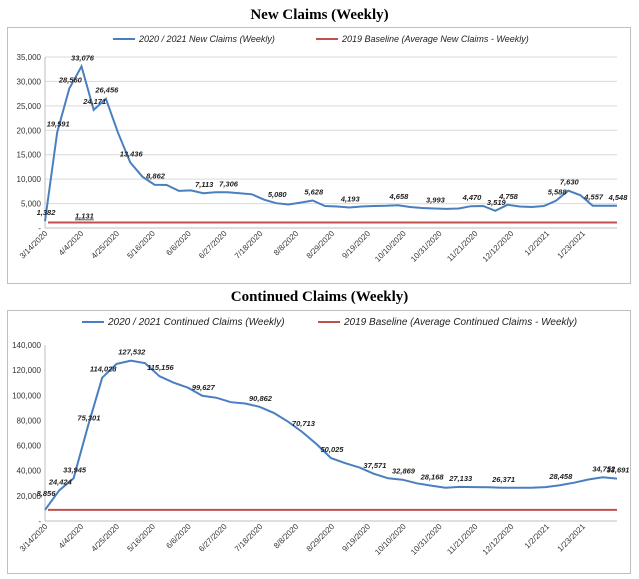 This screenshot has width=639, height=579. I want to click on data-label: 7,113, so click(204, 184).